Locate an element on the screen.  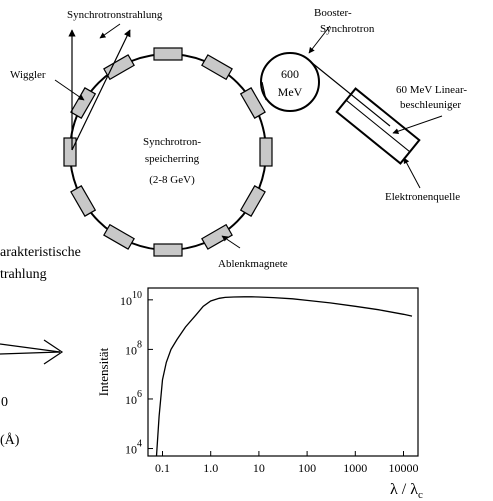
electron-source-pointer is located at coordinates (412, 173).